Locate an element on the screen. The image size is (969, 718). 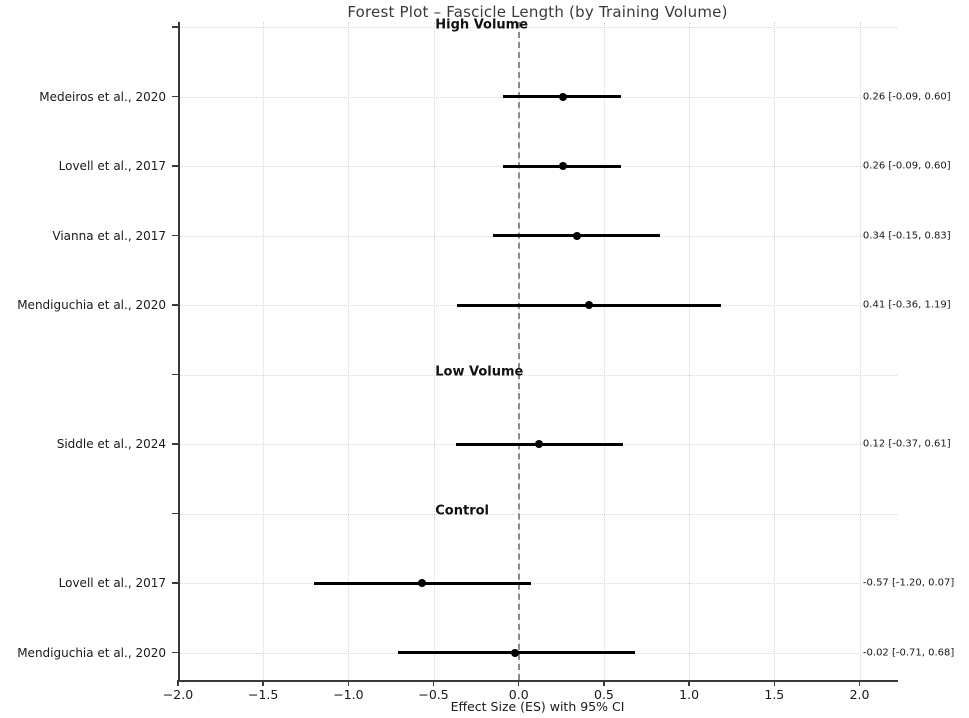
effect-size-annotation: -0.57 [-1.20, 0.07] is located at coordinates (908, 583).